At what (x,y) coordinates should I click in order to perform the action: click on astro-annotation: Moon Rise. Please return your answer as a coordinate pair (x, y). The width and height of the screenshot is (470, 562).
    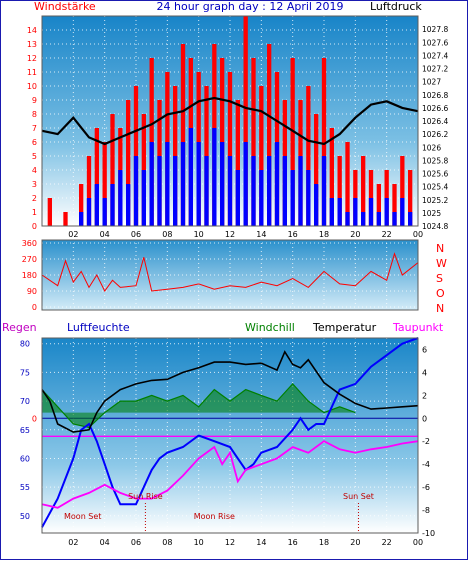
    Looking at the image, I should click on (214, 516).